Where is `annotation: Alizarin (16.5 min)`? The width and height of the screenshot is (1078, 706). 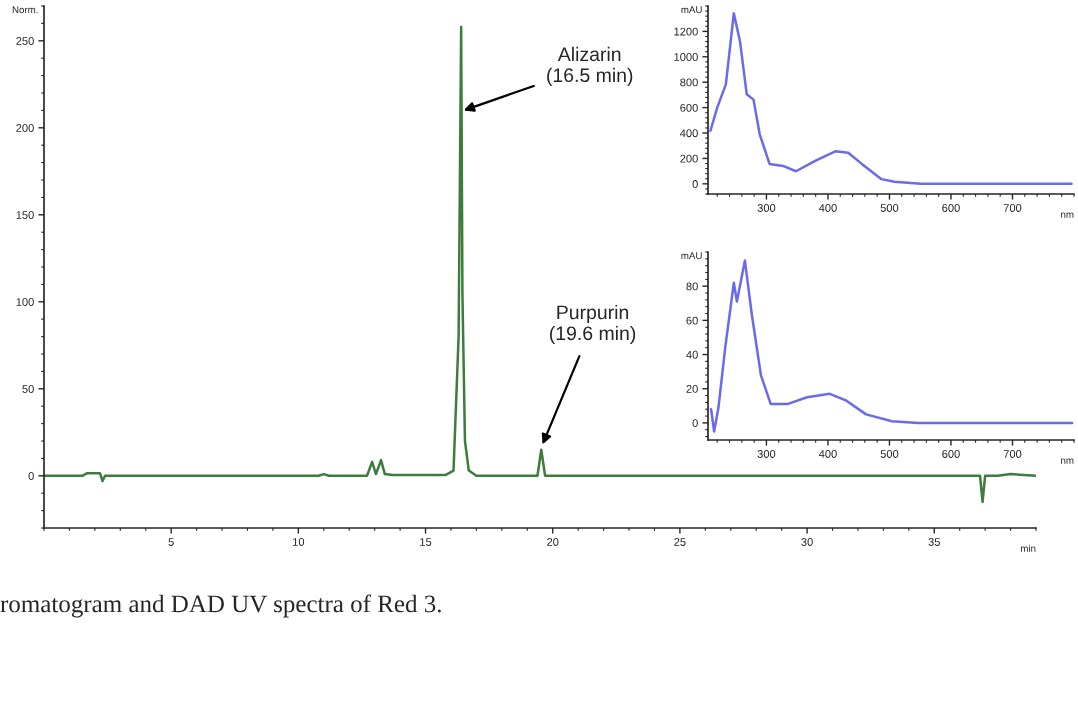
annotation: Alizarin (16.5 min) is located at coordinates (590, 66).